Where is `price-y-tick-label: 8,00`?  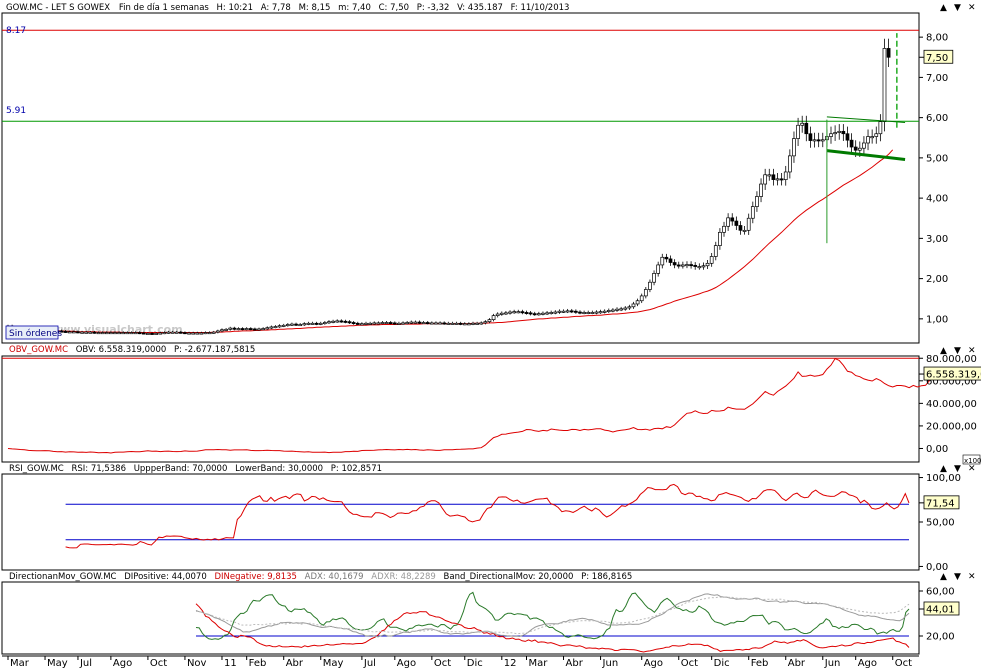 price-y-tick-label: 8,00 is located at coordinates (937, 38).